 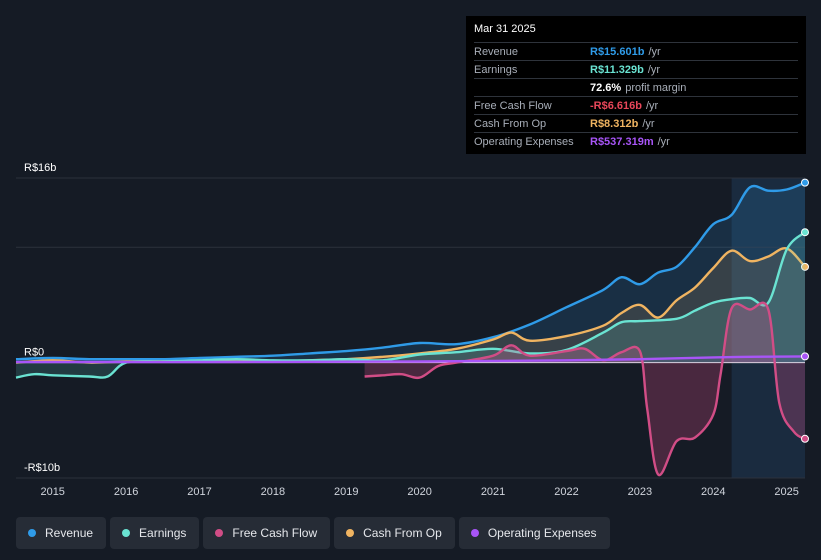 What do you see at coordinates (474, 533) in the screenshot?
I see `operating-expenses-dot-icon` at bounding box center [474, 533].